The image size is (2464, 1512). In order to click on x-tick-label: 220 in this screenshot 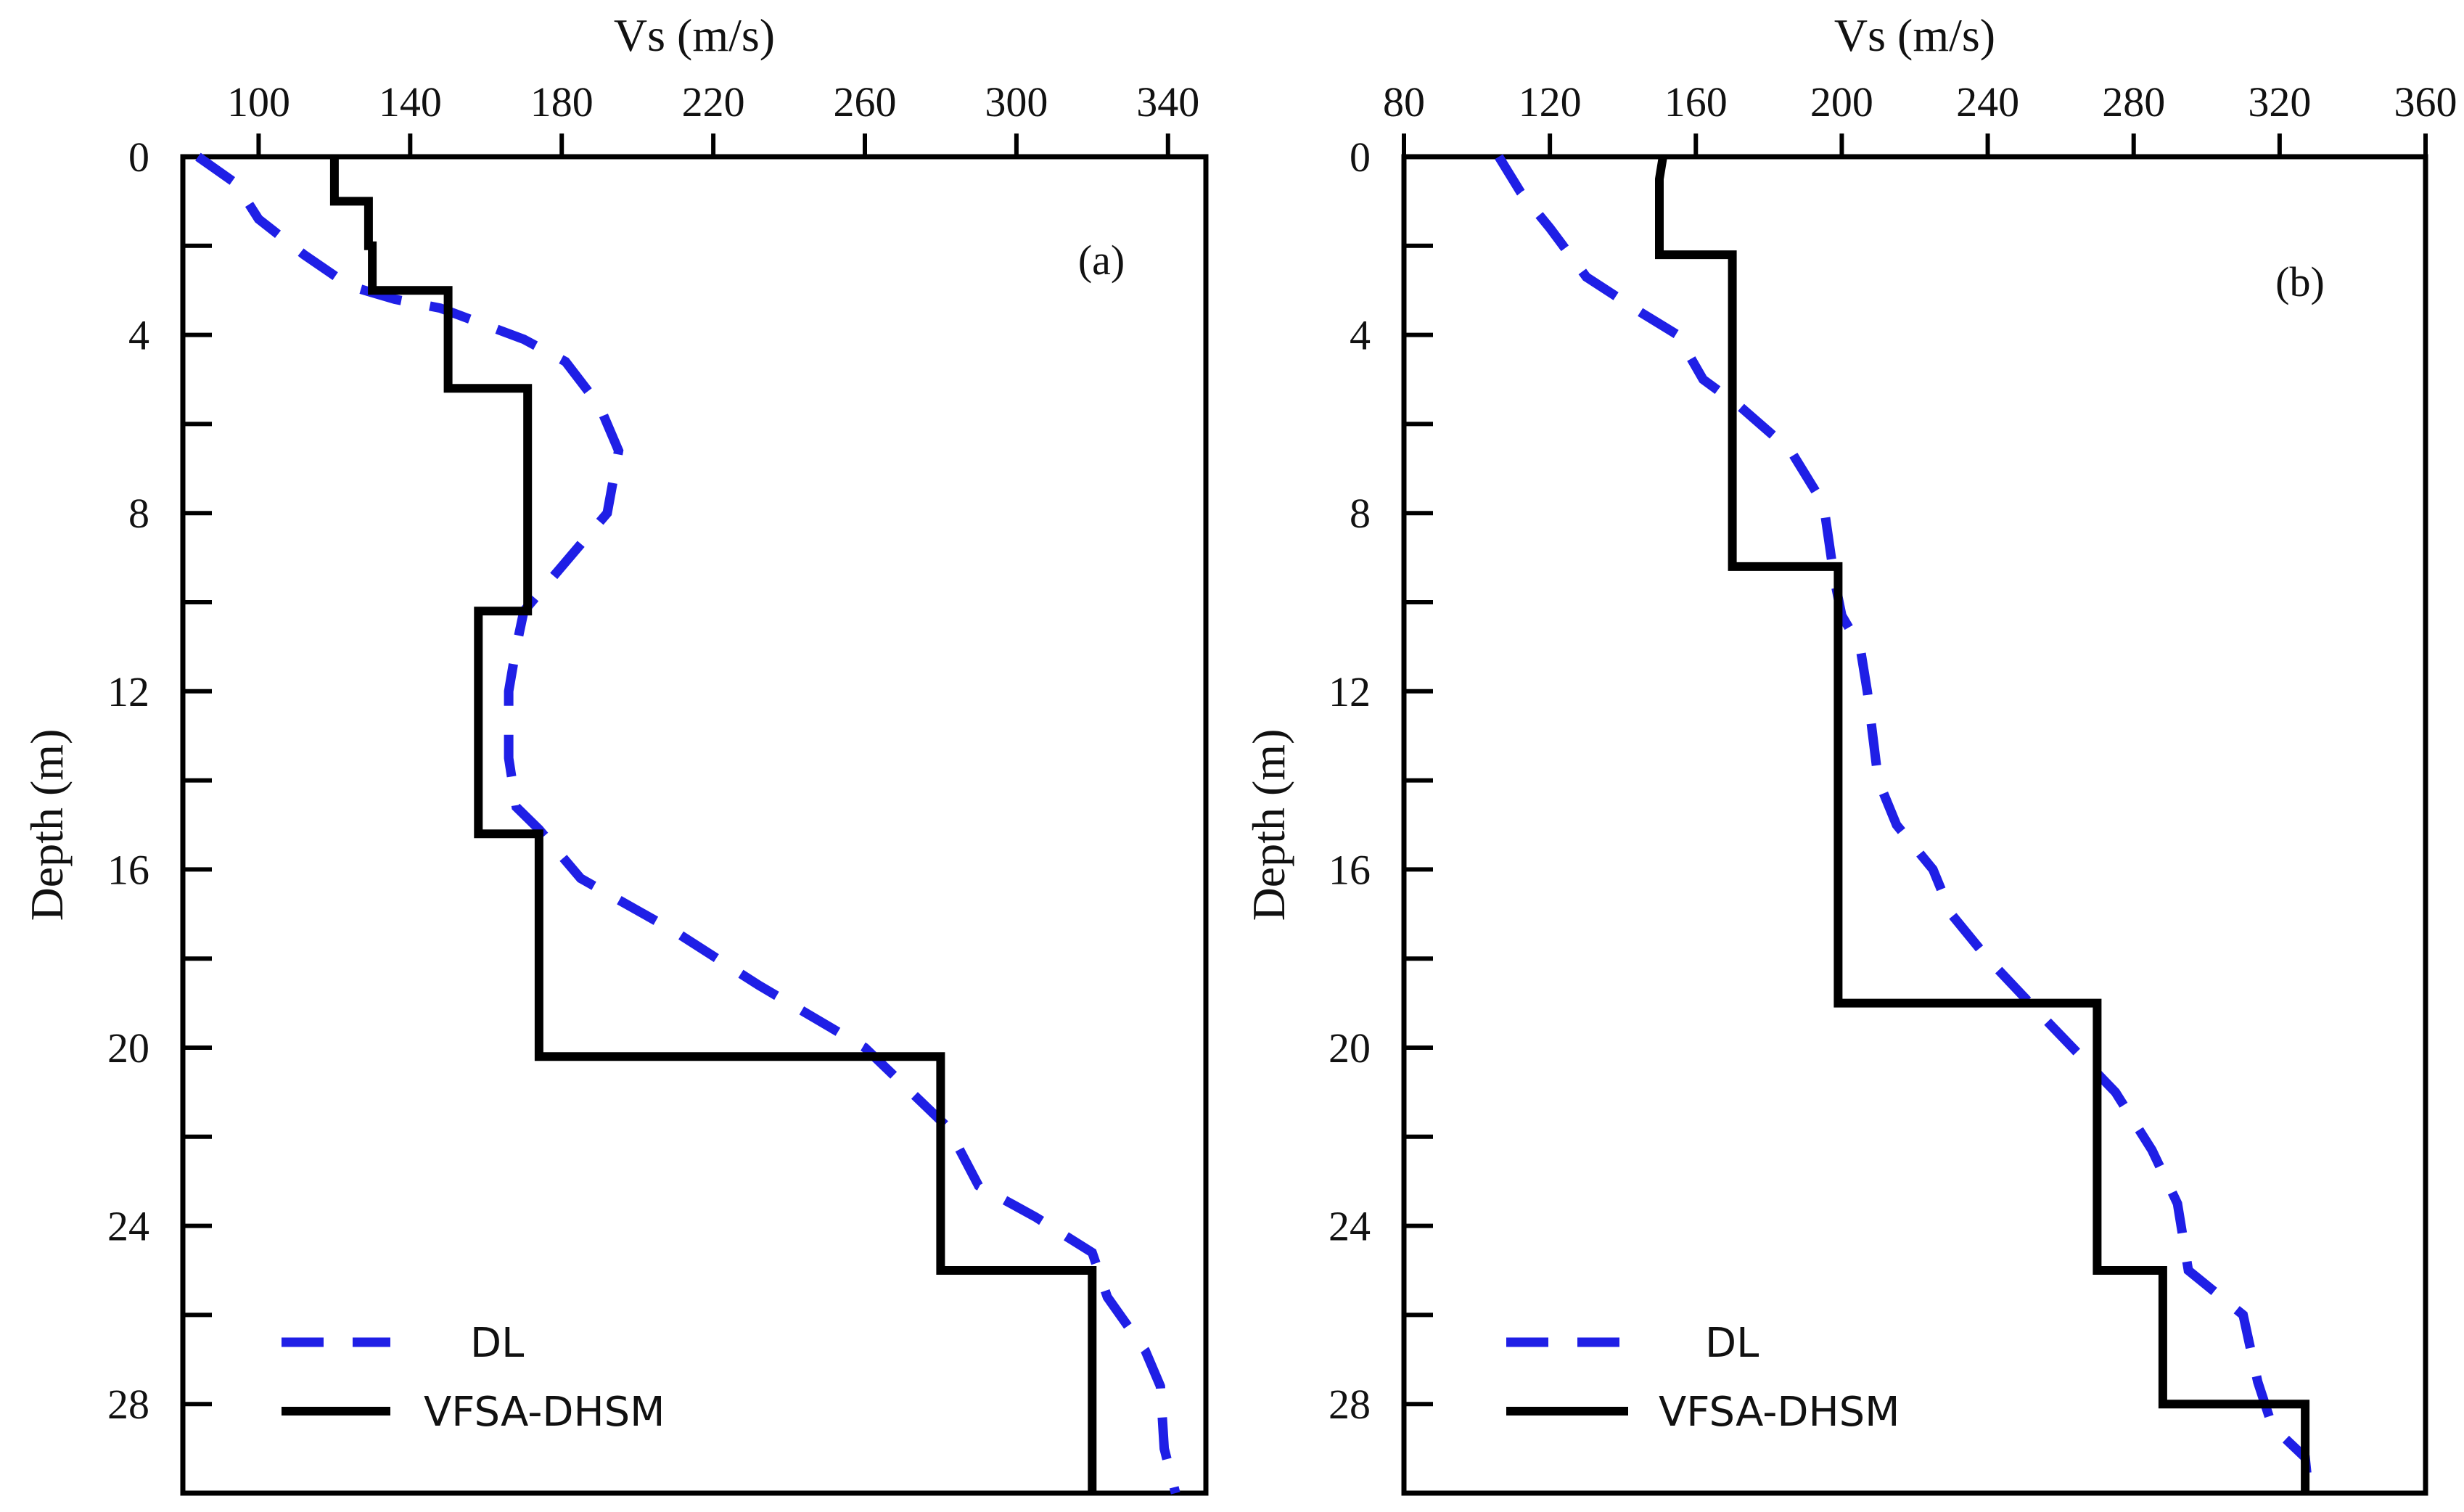, I will do `click(713, 102)`.